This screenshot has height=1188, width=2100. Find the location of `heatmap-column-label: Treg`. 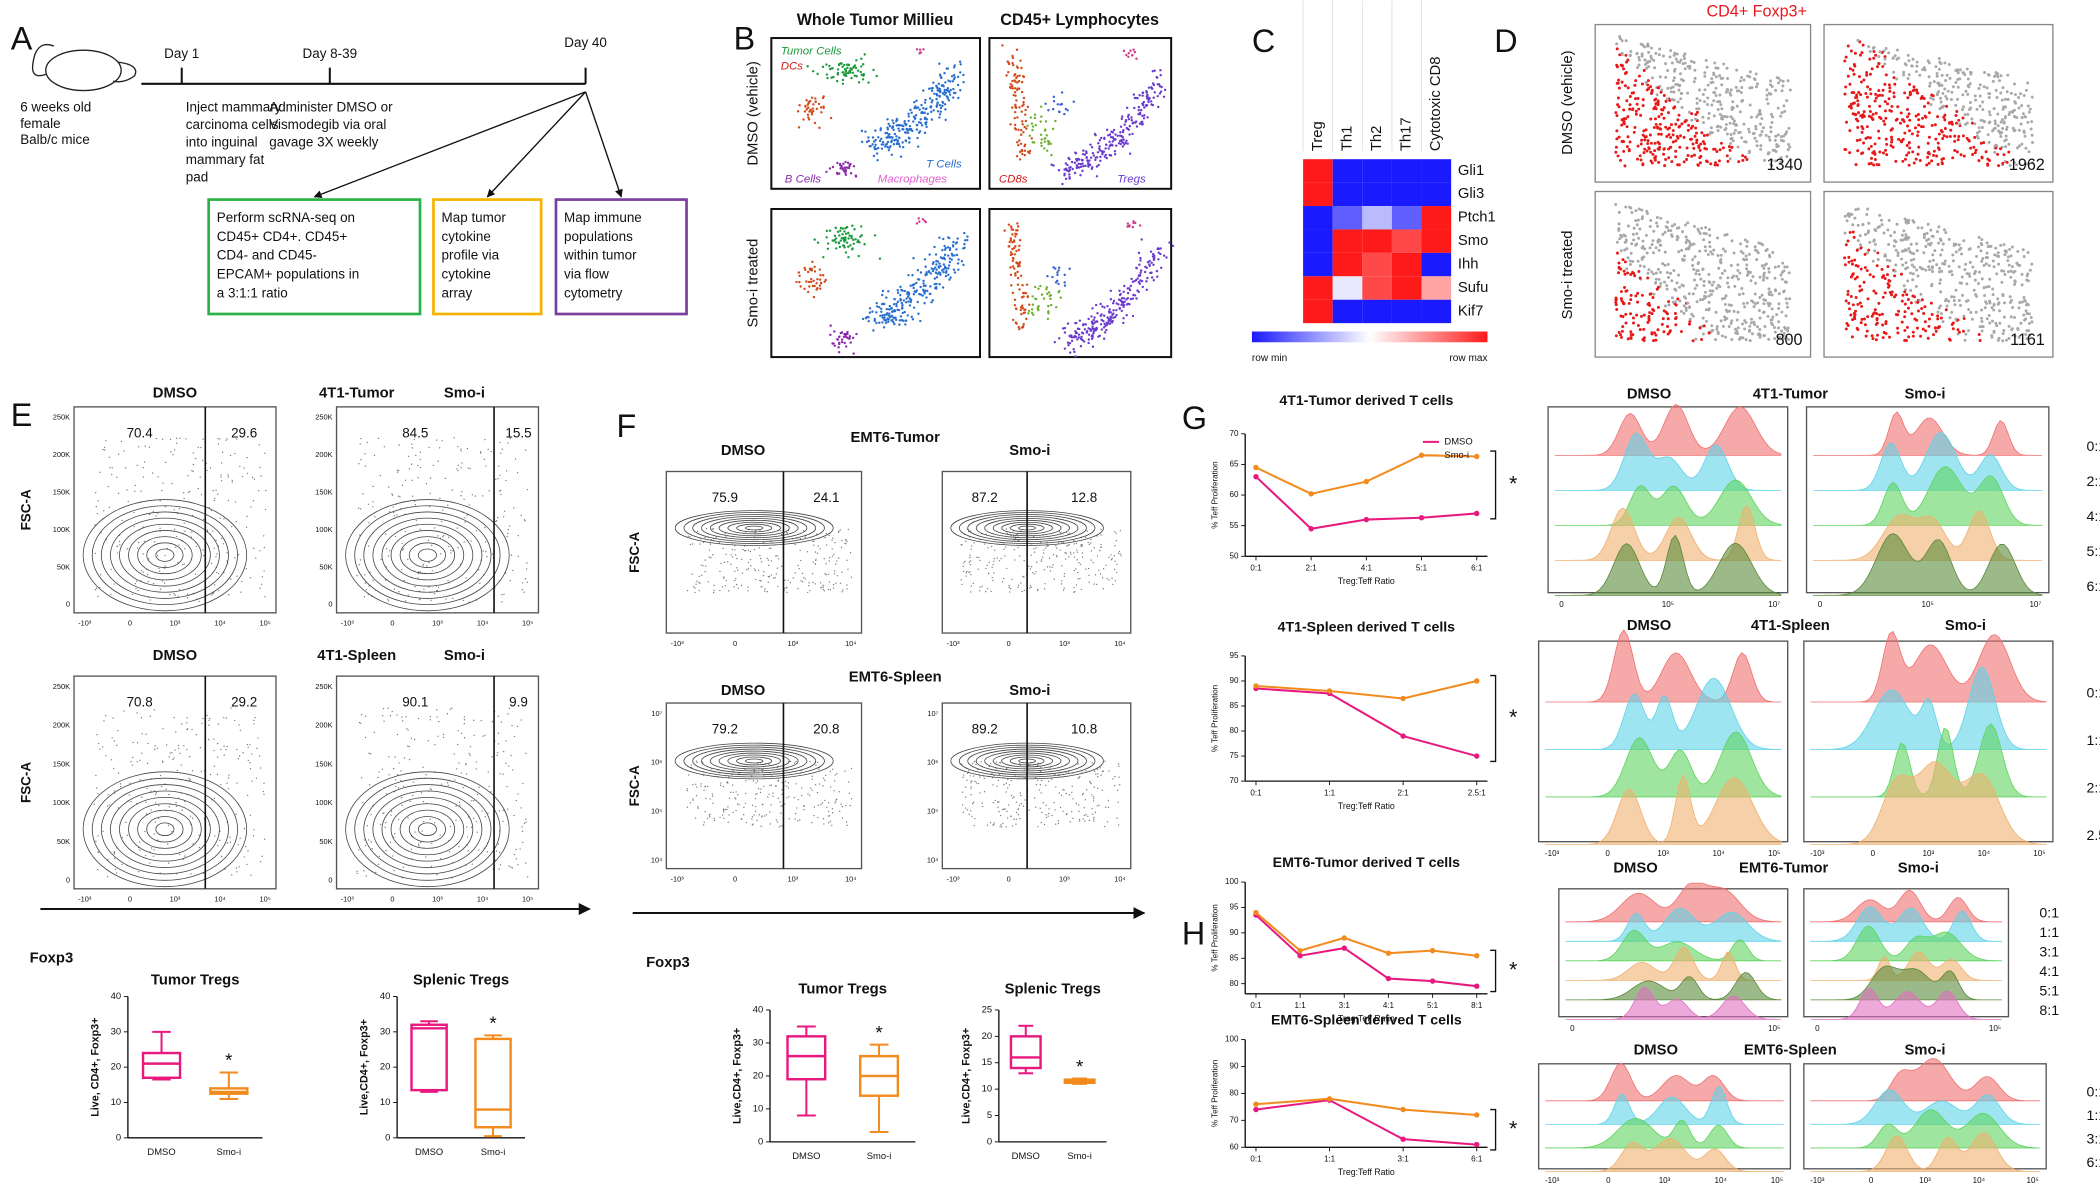

heatmap-column-label: Treg is located at coordinates (1318, 136).